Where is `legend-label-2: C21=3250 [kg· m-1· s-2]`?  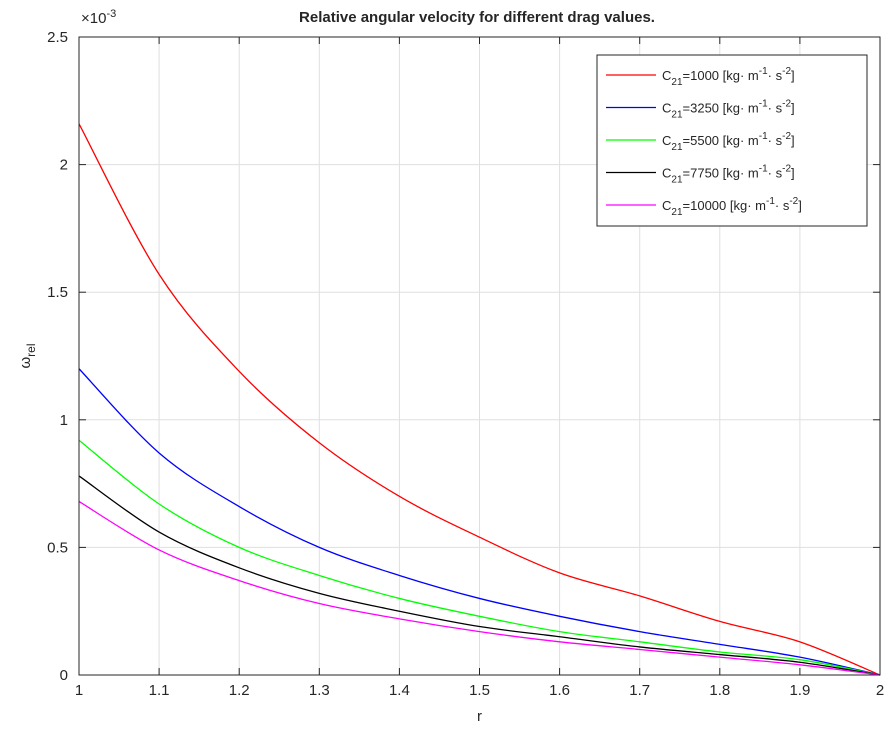
legend-label-2: C21=3250 [kg· m-1· s-2] is located at coordinates (728, 110).